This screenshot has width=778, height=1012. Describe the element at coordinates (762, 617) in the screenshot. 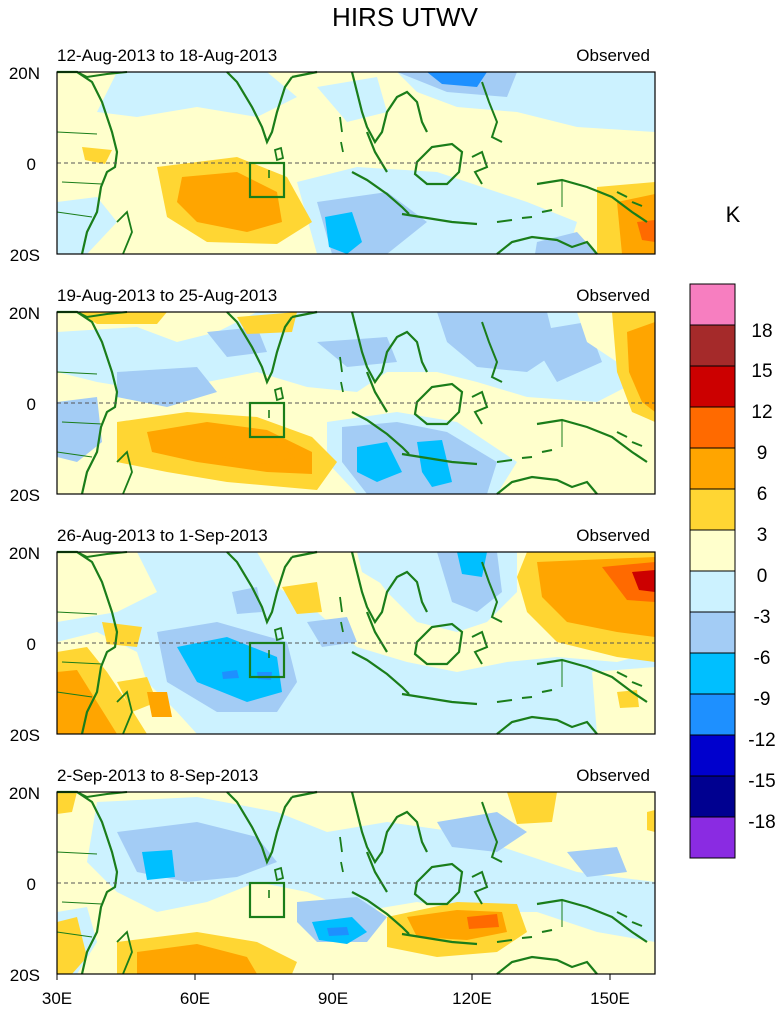

I see `colorbar-label-neg3: -3` at that location.